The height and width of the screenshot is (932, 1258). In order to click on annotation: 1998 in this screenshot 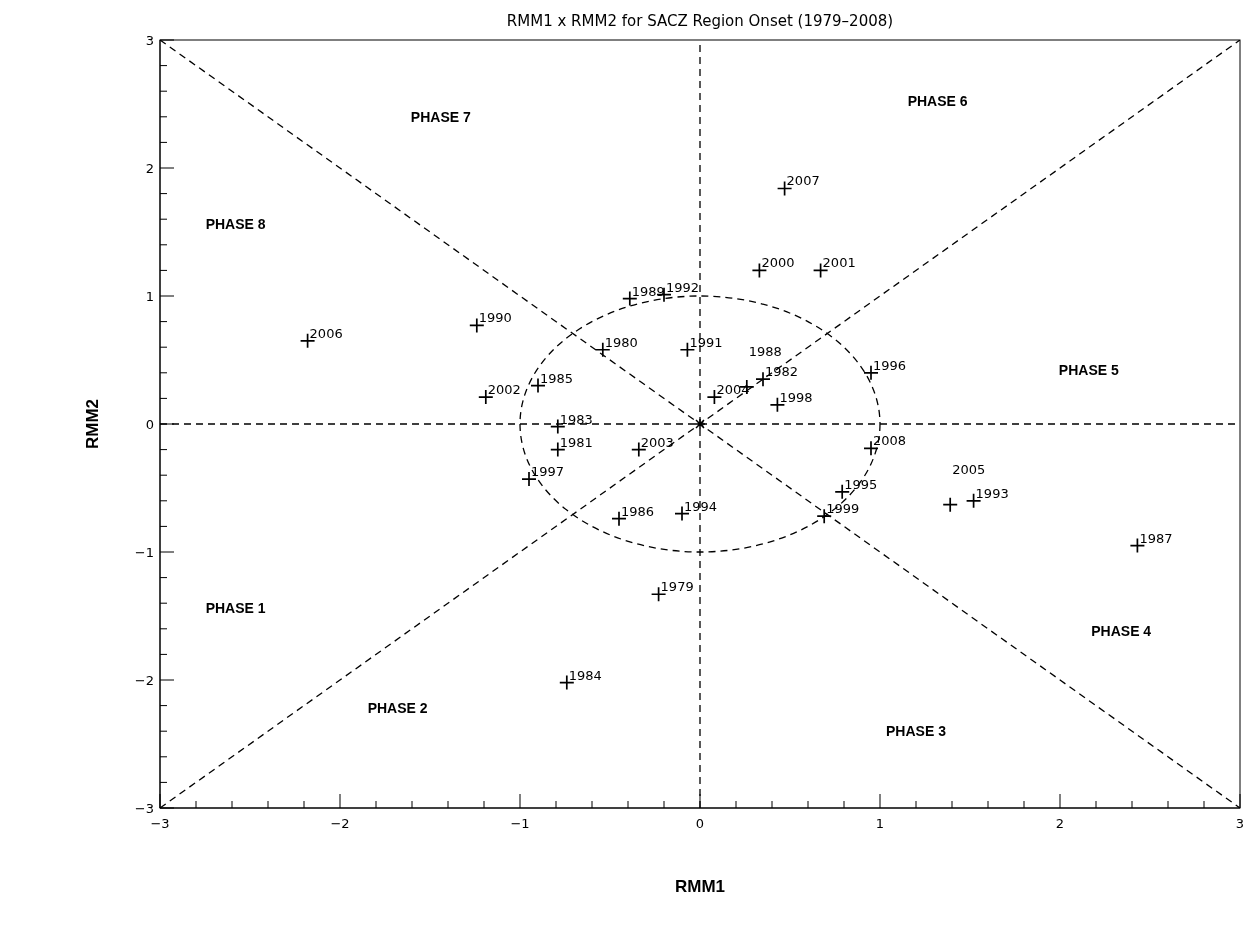, I will do `click(796, 397)`.